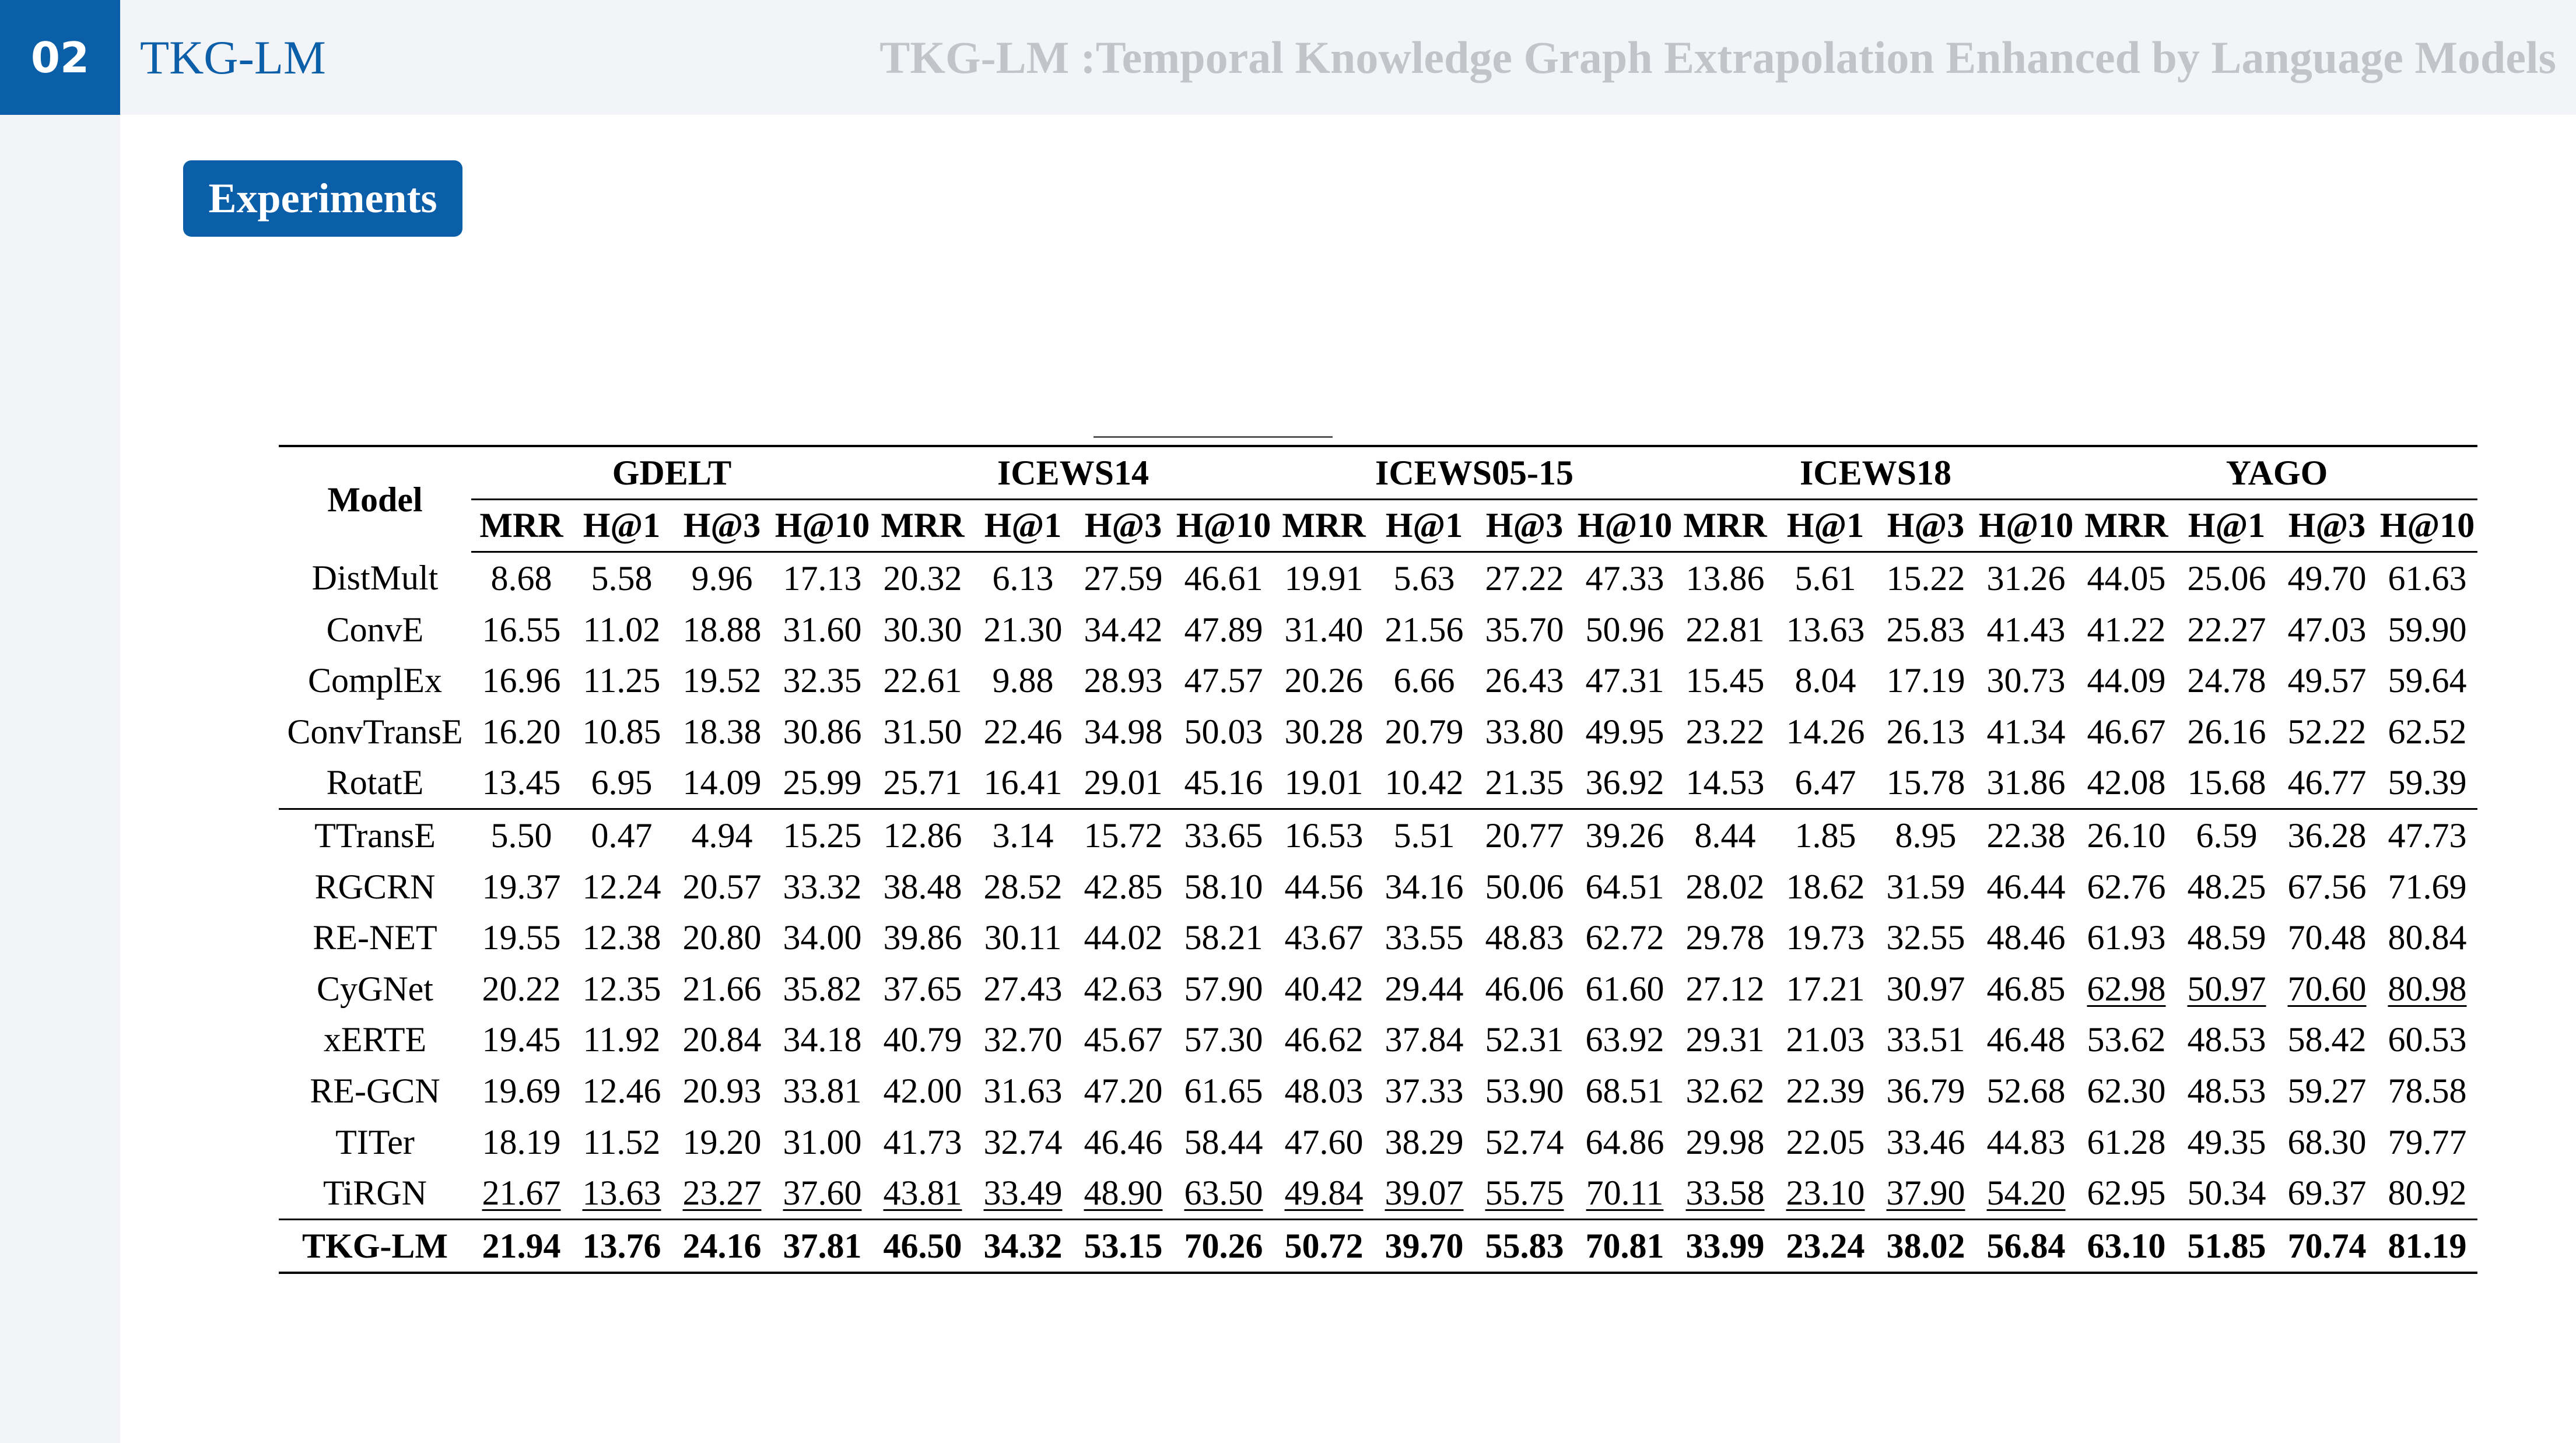 The width and height of the screenshot is (2576, 1443). Describe the element at coordinates (822, 988) in the screenshot. I see `table-cell: 35.82` at that location.